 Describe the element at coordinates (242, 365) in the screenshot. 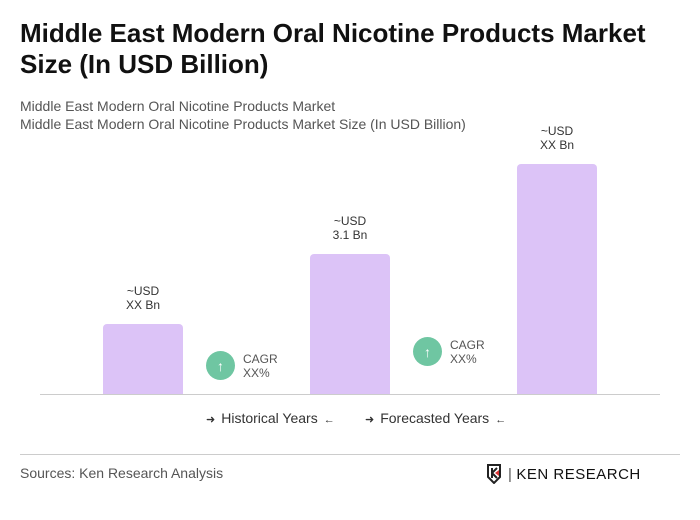

I see `cagr-badge-1: ↑ CAGR XX%` at that location.